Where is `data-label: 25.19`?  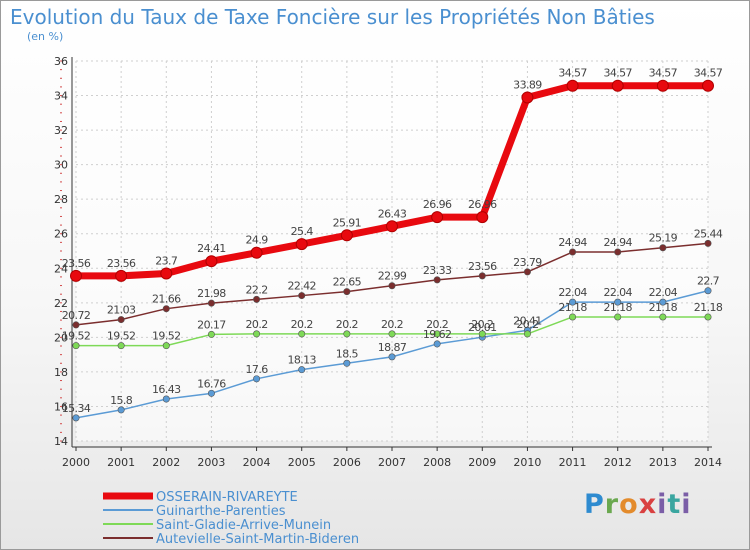 data-label: 25.19 is located at coordinates (663, 238).